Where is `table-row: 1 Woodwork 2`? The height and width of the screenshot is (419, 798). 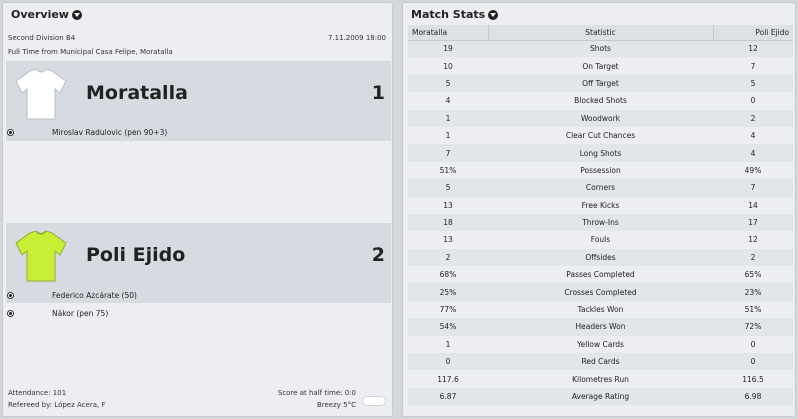 table-row: 1 Woodwork 2 is located at coordinates (600, 118).